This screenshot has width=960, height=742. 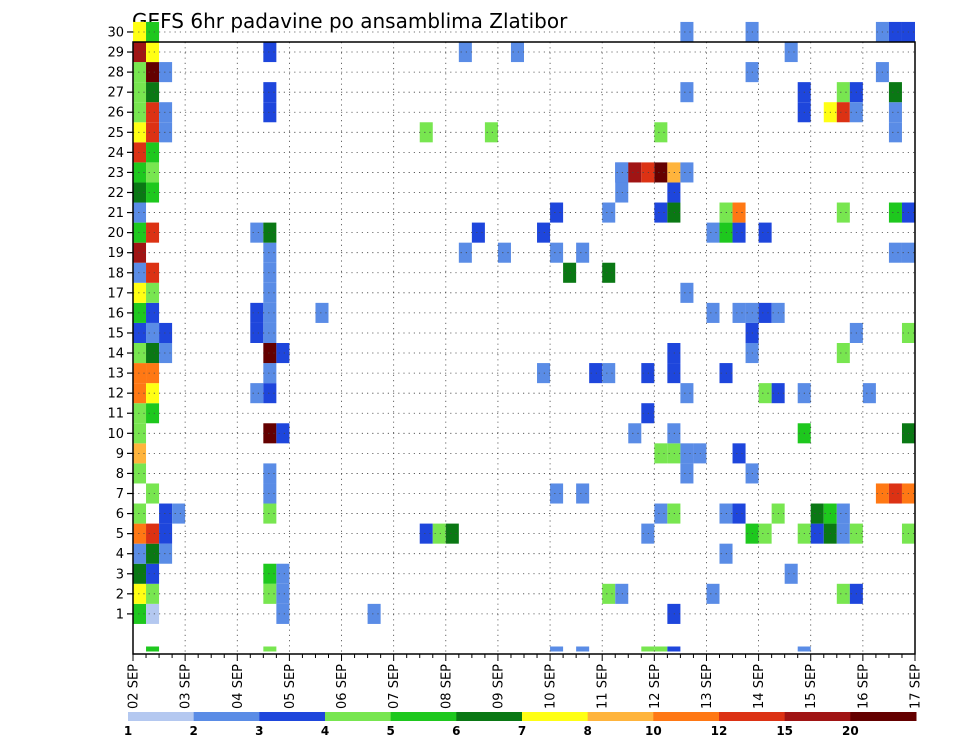 I want to click on y-tick-label-24: 24, so click(x=115, y=153).